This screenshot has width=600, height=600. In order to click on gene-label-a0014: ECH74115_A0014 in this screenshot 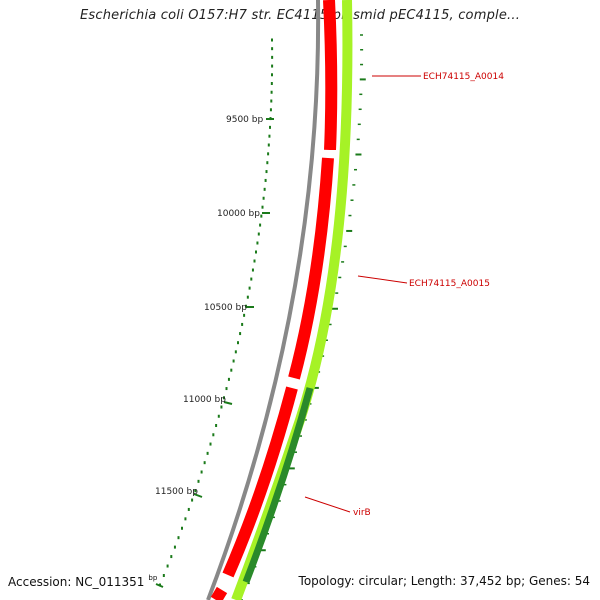, I will do `click(463, 77)`.